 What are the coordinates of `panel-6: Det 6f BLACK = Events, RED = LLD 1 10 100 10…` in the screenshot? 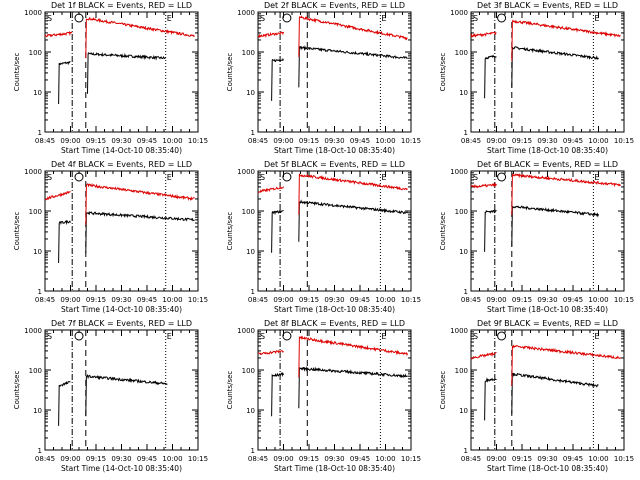 It's located at (536, 237).